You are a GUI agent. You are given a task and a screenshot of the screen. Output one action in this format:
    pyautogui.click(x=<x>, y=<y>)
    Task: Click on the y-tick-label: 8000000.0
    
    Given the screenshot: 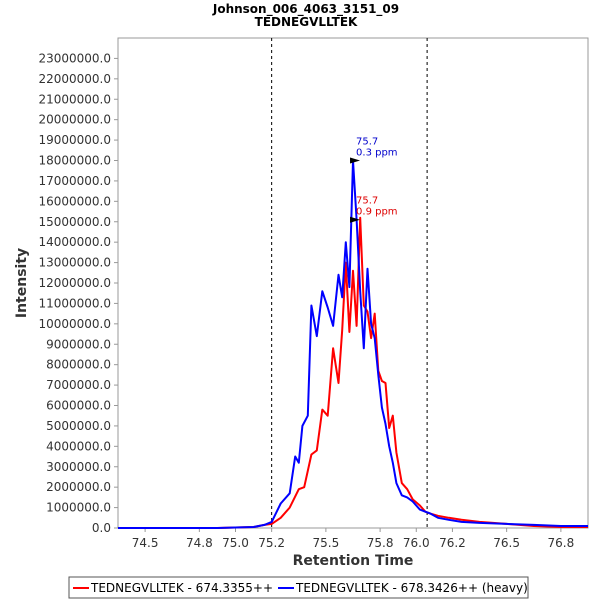 What is the action you would take?
    pyautogui.click(x=78, y=365)
    